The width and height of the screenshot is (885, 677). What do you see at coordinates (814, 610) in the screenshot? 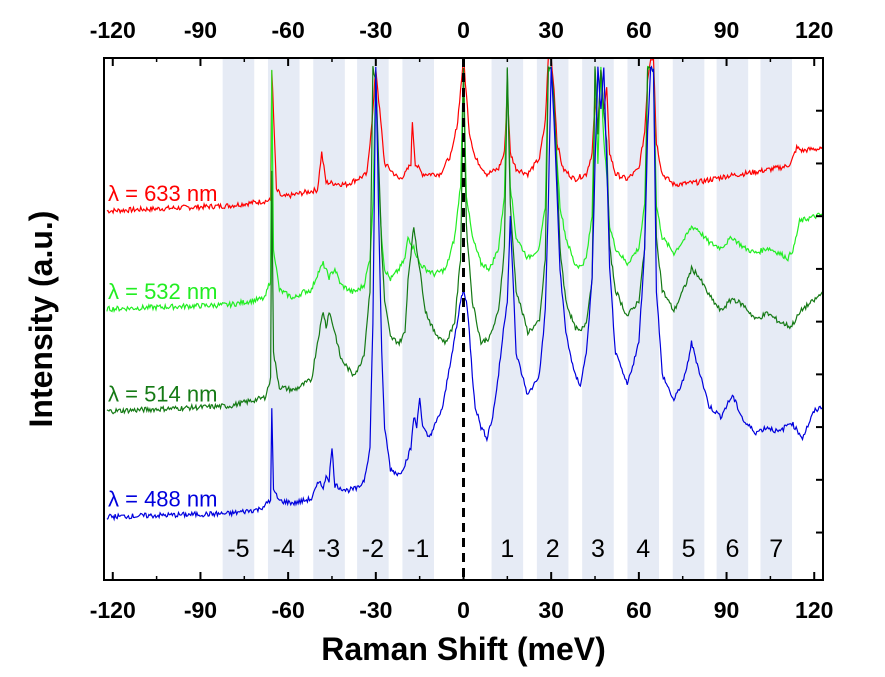
I see `x-tick-label-8: 120` at bounding box center [814, 610].